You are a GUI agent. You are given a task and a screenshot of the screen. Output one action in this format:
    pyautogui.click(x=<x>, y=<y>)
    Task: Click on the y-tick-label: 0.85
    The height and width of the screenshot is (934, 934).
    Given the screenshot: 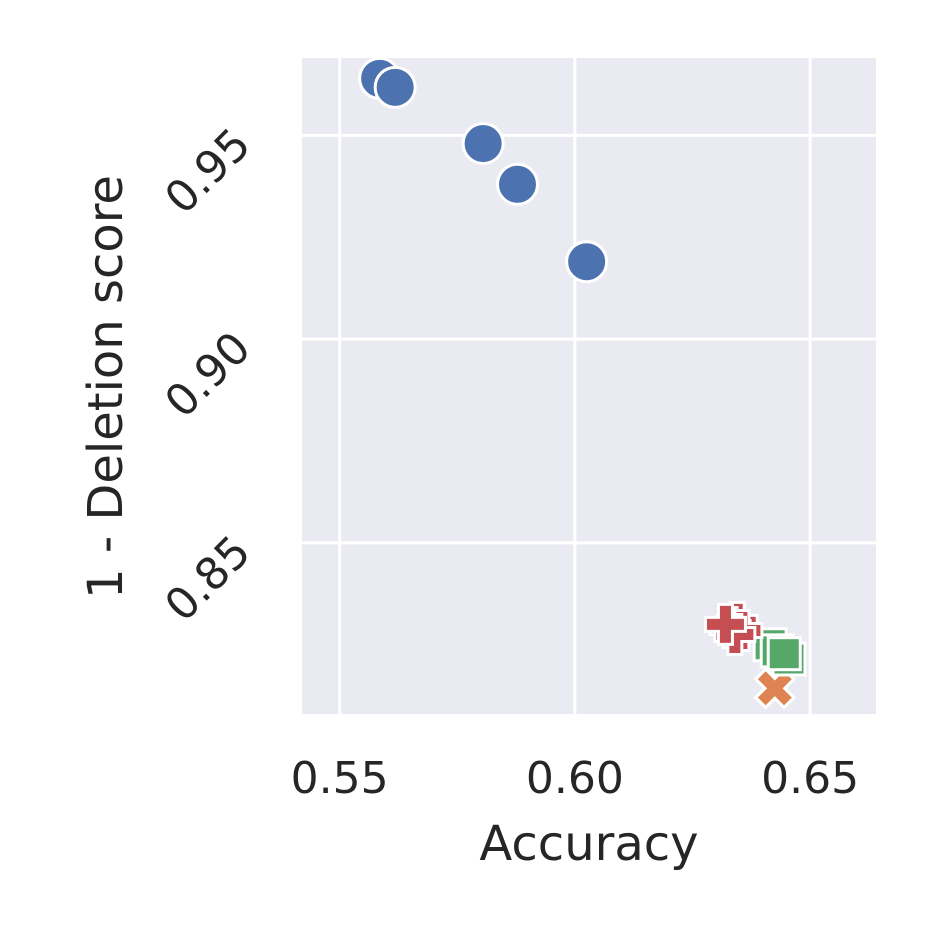 What is the action you would take?
    pyautogui.click(x=207, y=578)
    